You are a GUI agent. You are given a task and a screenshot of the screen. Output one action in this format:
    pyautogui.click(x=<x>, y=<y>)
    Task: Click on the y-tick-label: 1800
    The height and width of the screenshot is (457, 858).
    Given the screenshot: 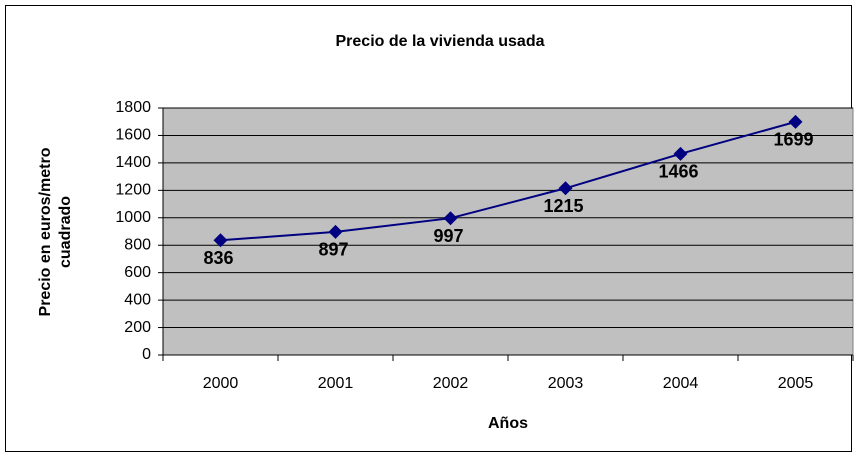 What is the action you would take?
    pyautogui.click(x=133, y=107)
    